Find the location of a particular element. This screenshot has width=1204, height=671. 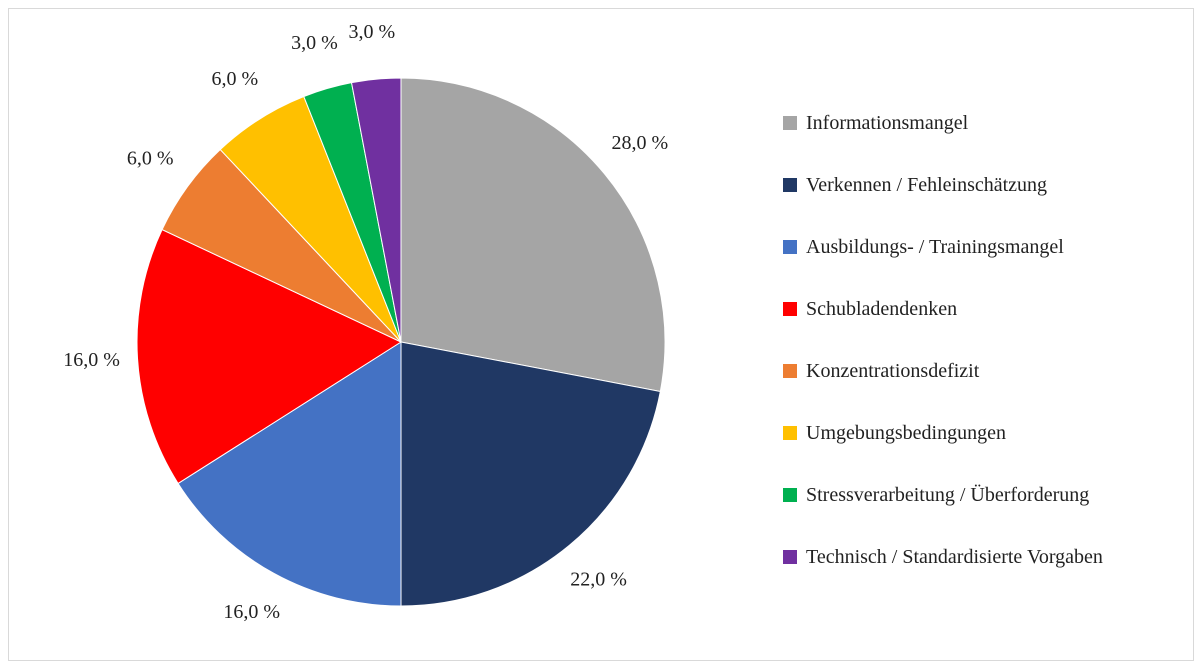

legend-label: Verkennen / Fehleinschätzung is located at coordinates (927, 184).